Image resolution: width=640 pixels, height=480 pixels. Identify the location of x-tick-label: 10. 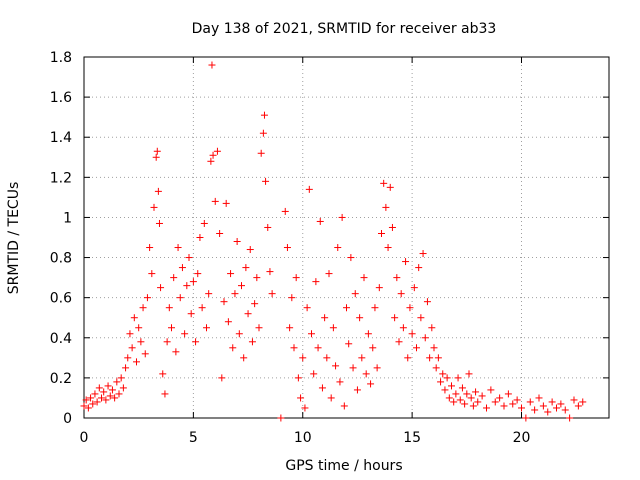
(303, 438).